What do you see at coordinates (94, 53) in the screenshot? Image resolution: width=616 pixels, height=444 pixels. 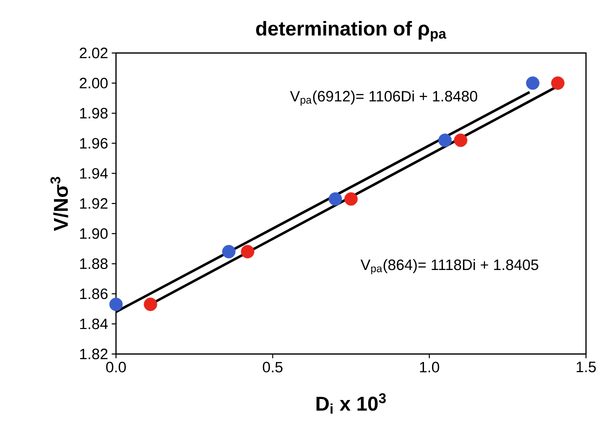 I see `y-tick-label: 2.02` at bounding box center [94, 53].